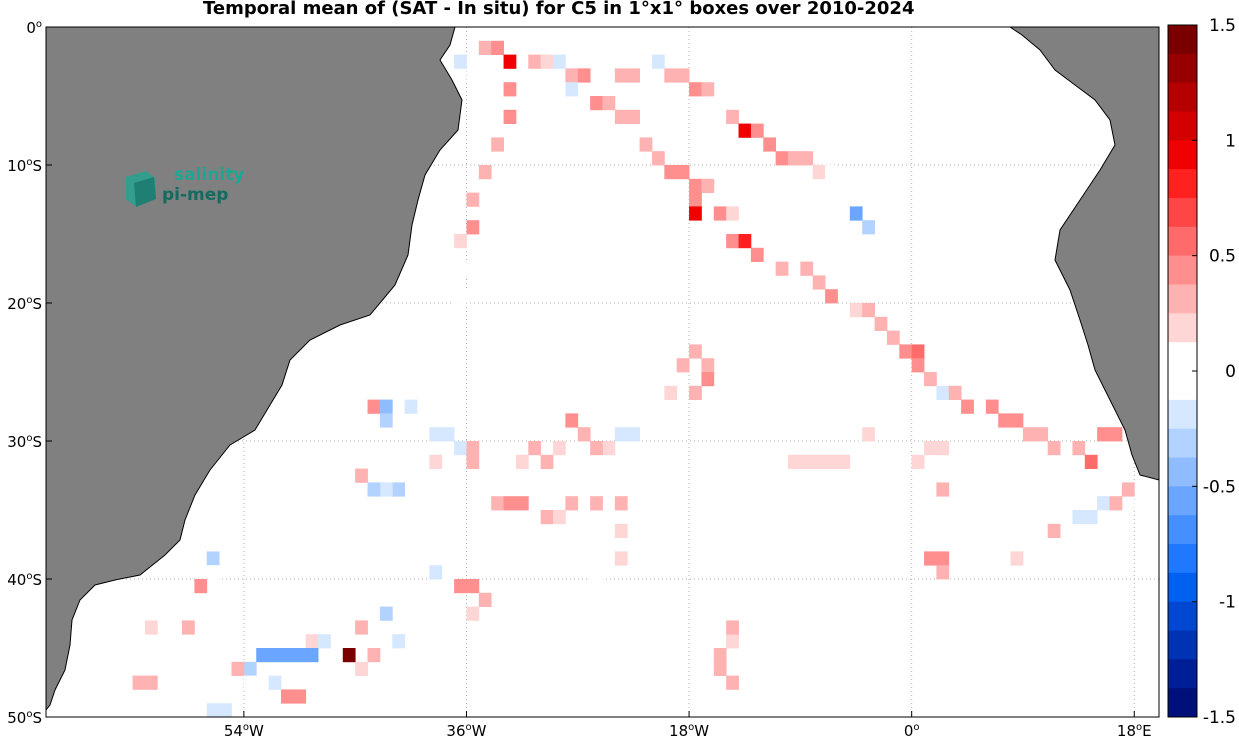 Image resolution: width=1239 pixels, height=740 pixels. What do you see at coordinates (688, 725) in the screenshot?
I see `x-axis-ticks: 54oW 36oW 18oW 0o 18oE` at bounding box center [688, 725].